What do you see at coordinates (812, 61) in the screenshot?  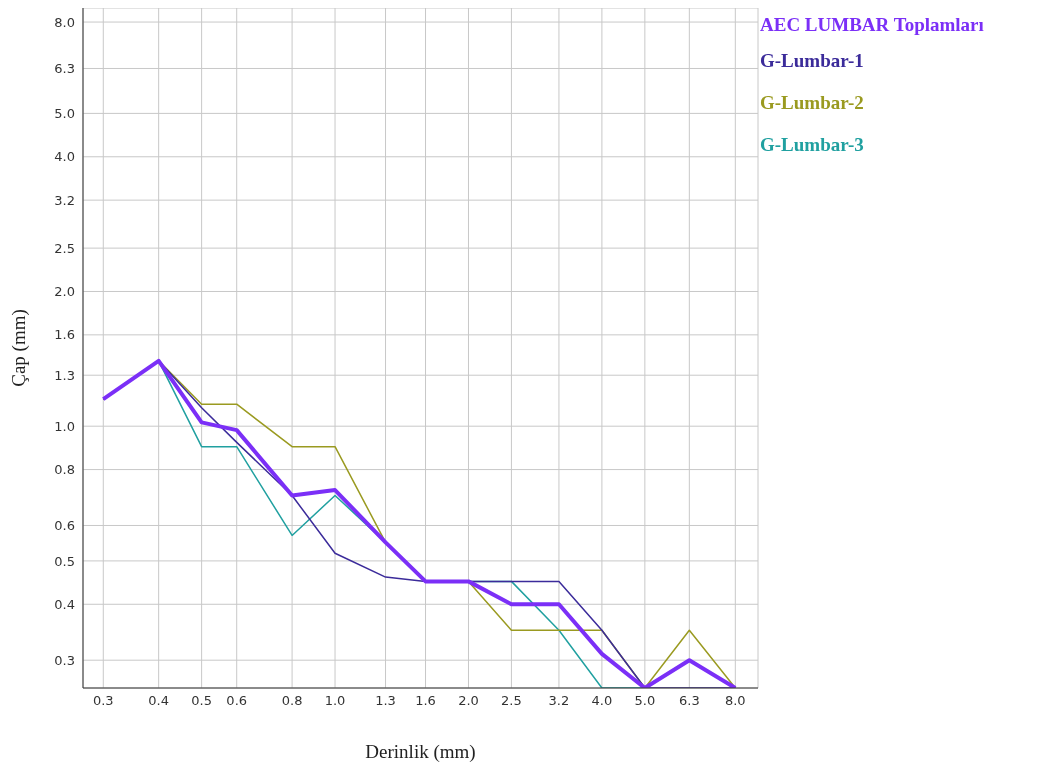 I see `text: G-Lumbar-1` at bounding box center [812, 61].